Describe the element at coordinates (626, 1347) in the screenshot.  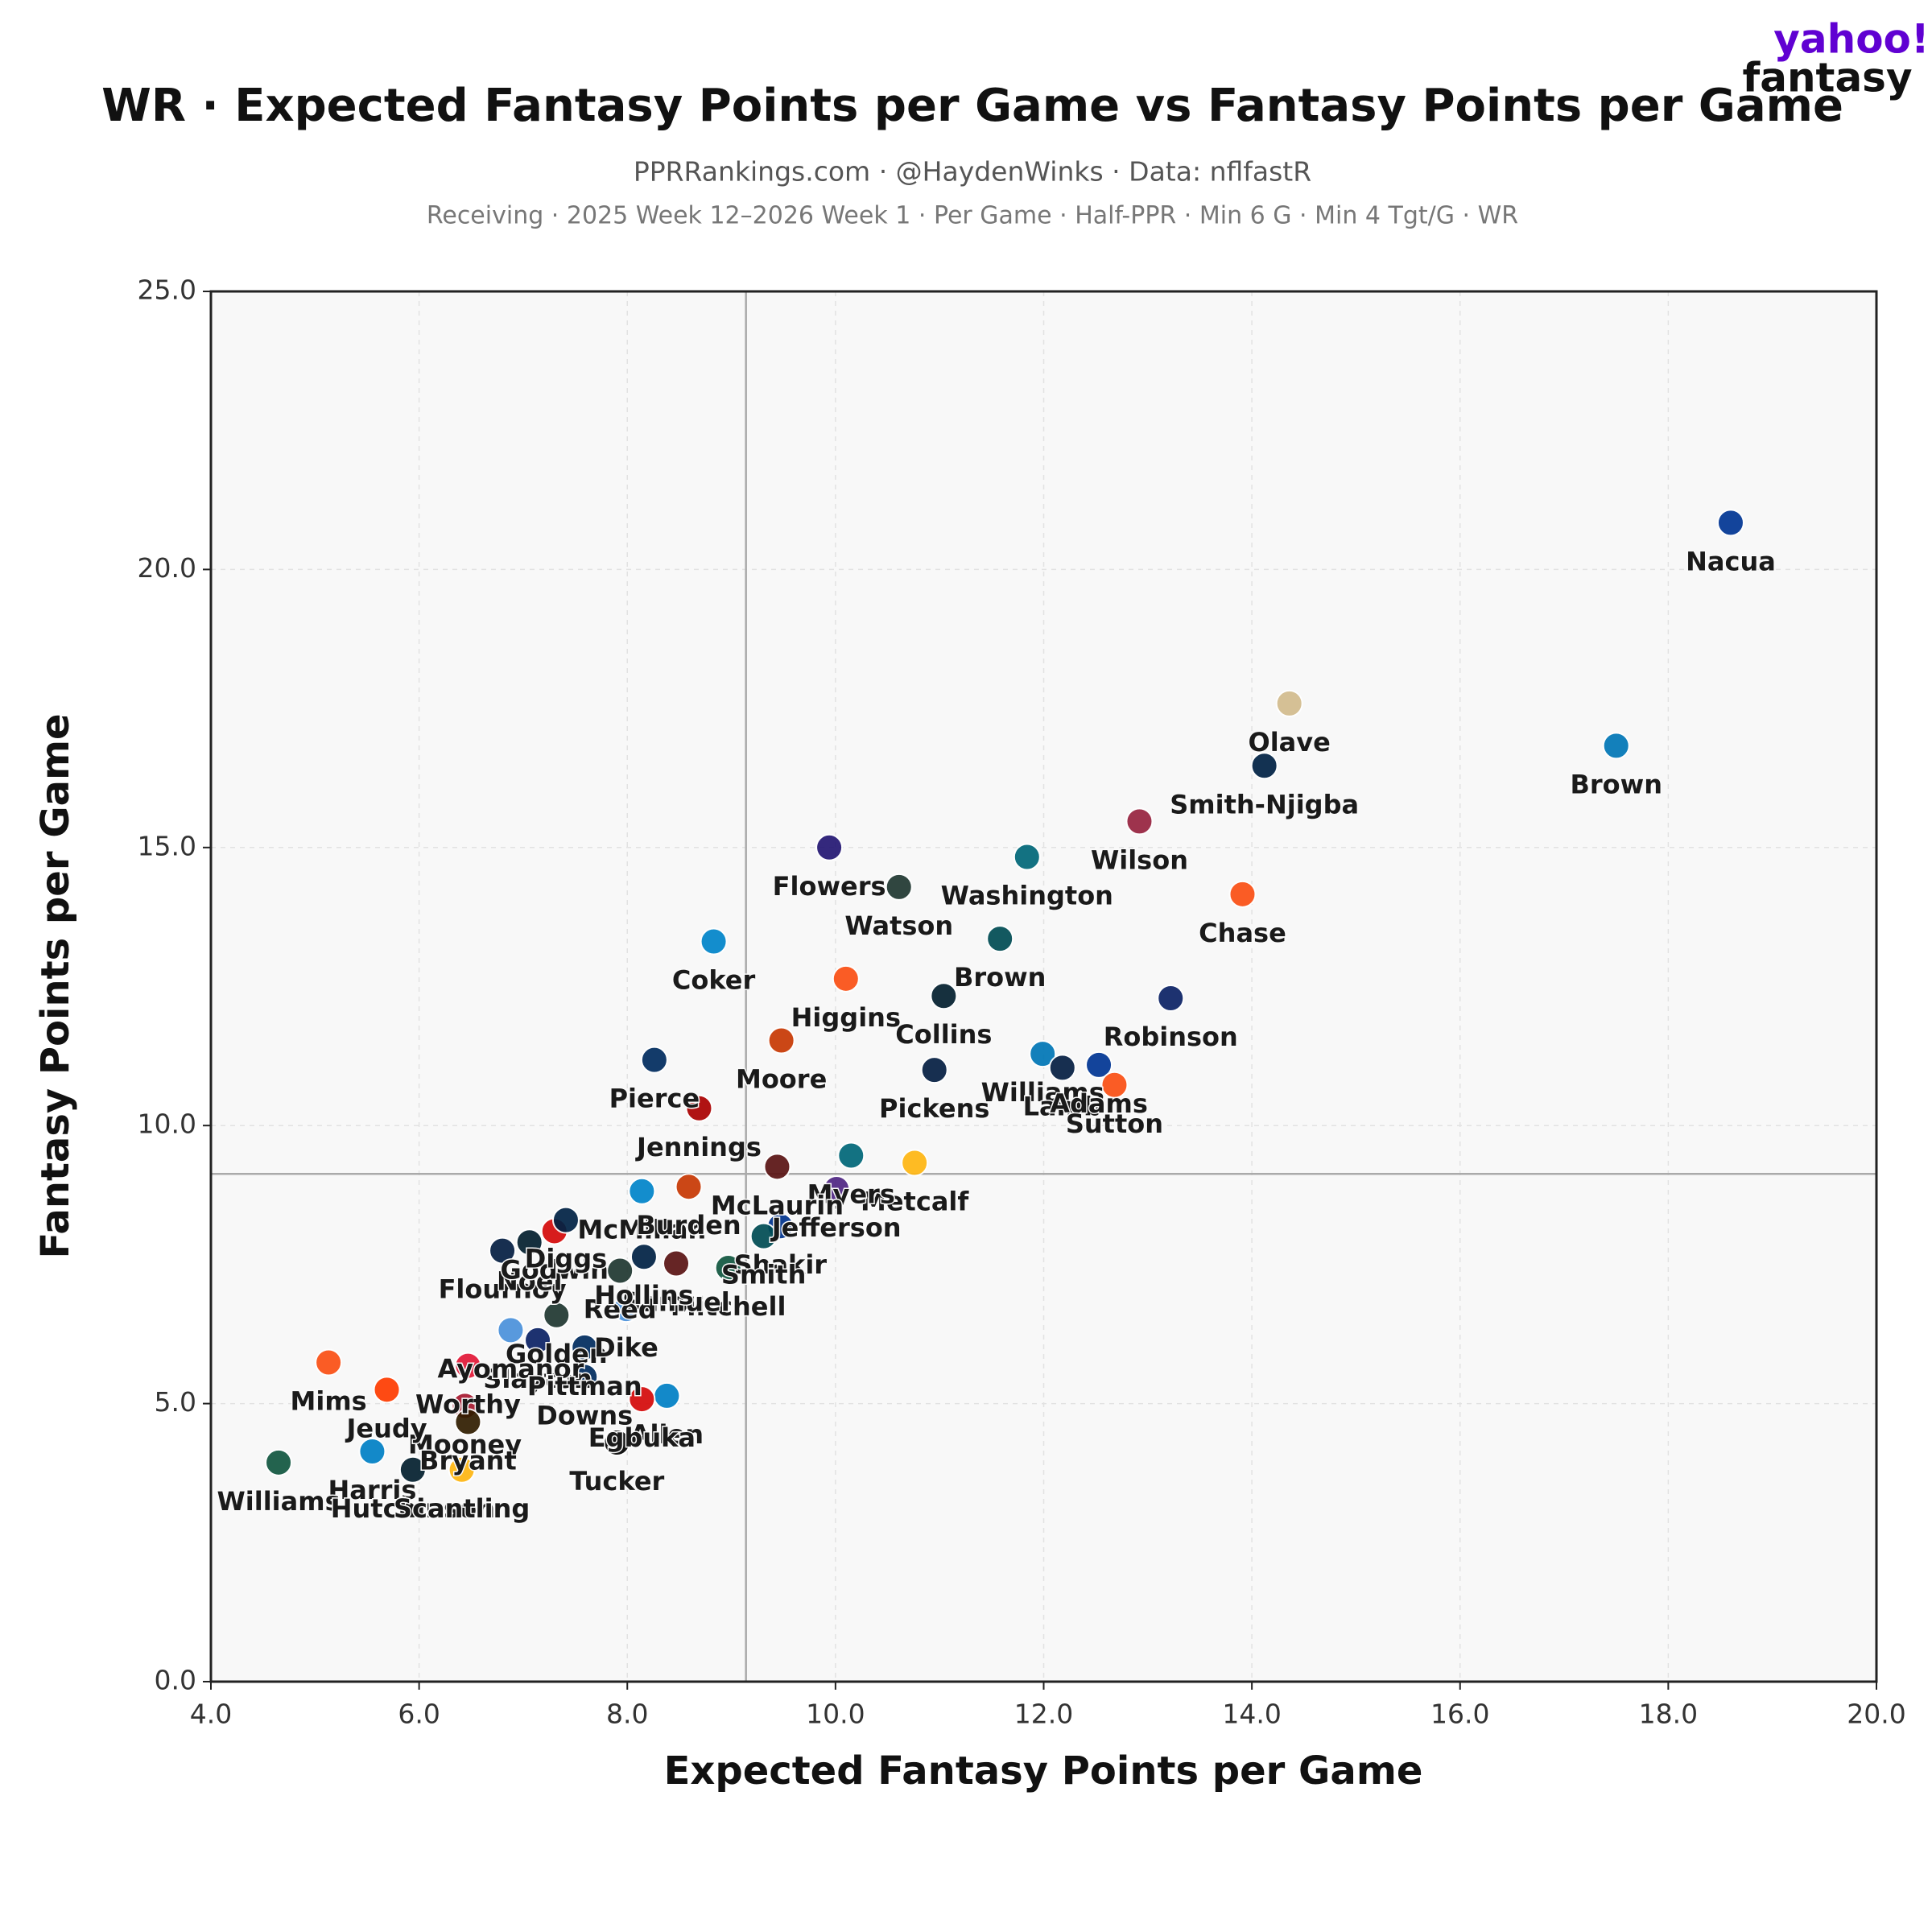
I see `point-label: Dike` at that location.